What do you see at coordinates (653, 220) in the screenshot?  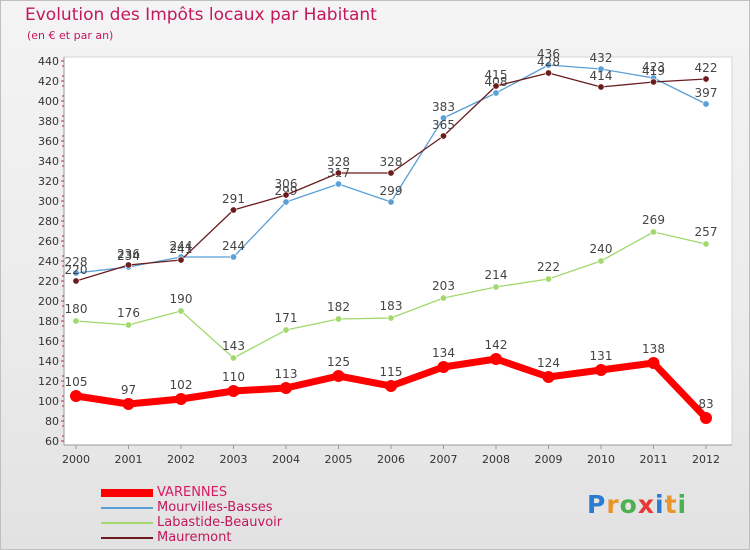 I see `data-label-labastide-beauvoir: 269` at bounding box center [653, 220].